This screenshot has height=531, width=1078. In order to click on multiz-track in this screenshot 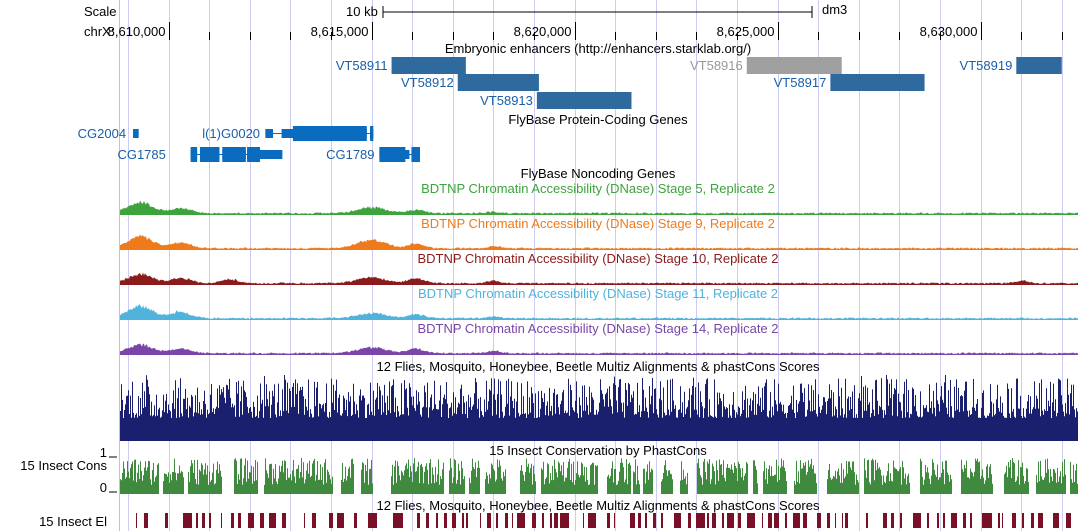, I will do `click(599, 408)`.